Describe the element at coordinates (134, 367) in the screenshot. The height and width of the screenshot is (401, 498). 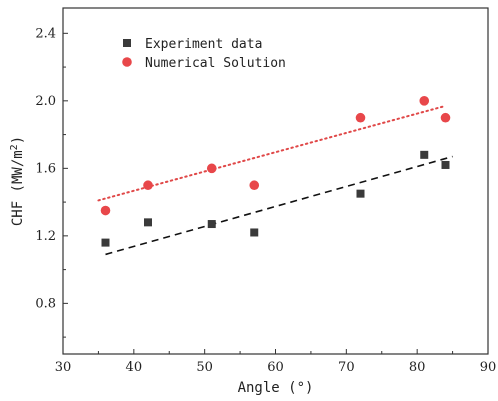
I see `x-tick-label-1: 40` at that location.